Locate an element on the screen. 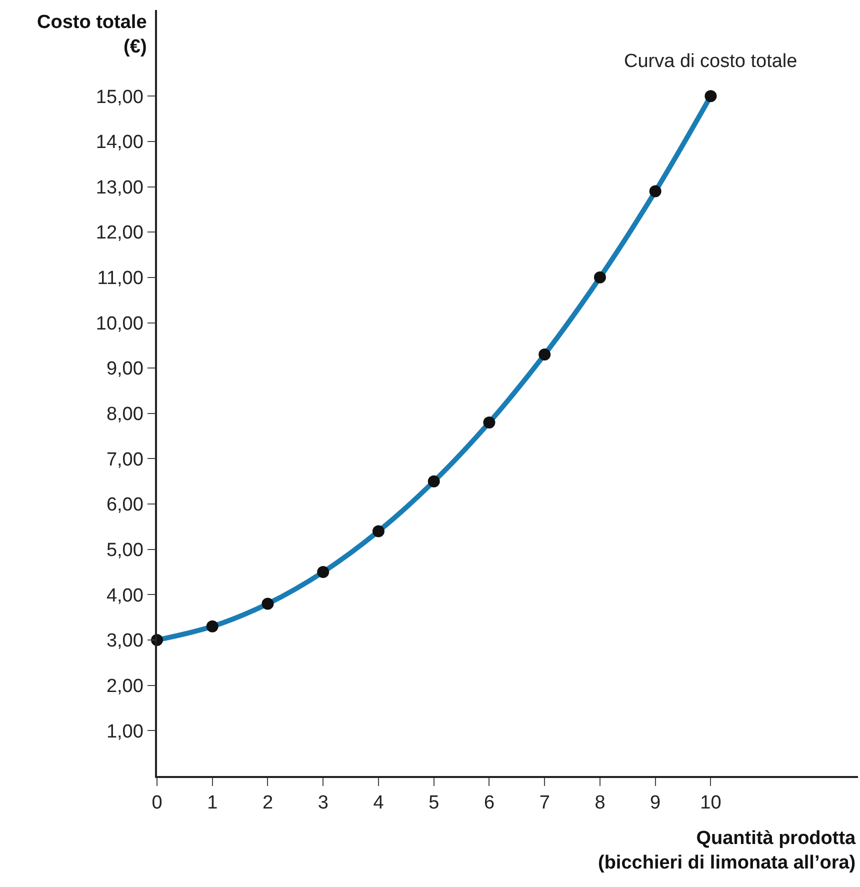  x-axis-title: Quantità prodotta (bicchieri di limonata all’ora) is located at coordinates (727, 851).